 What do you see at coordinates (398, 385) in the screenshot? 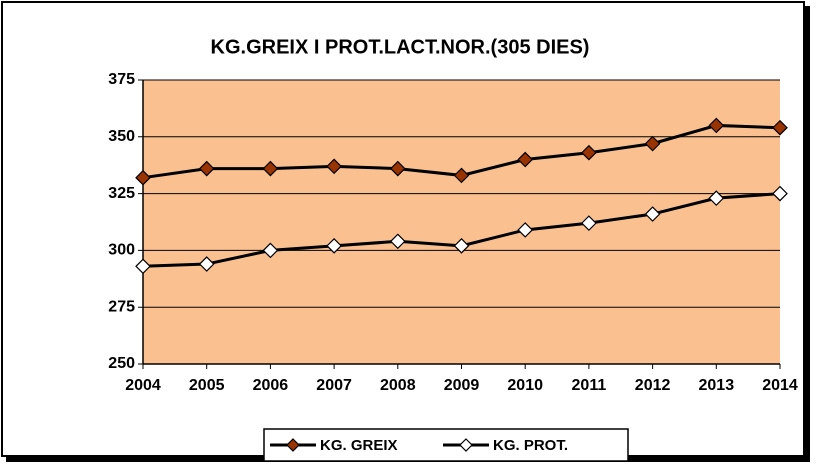
I see `x-tick-label: 2008` at bounding box center [398, 385].